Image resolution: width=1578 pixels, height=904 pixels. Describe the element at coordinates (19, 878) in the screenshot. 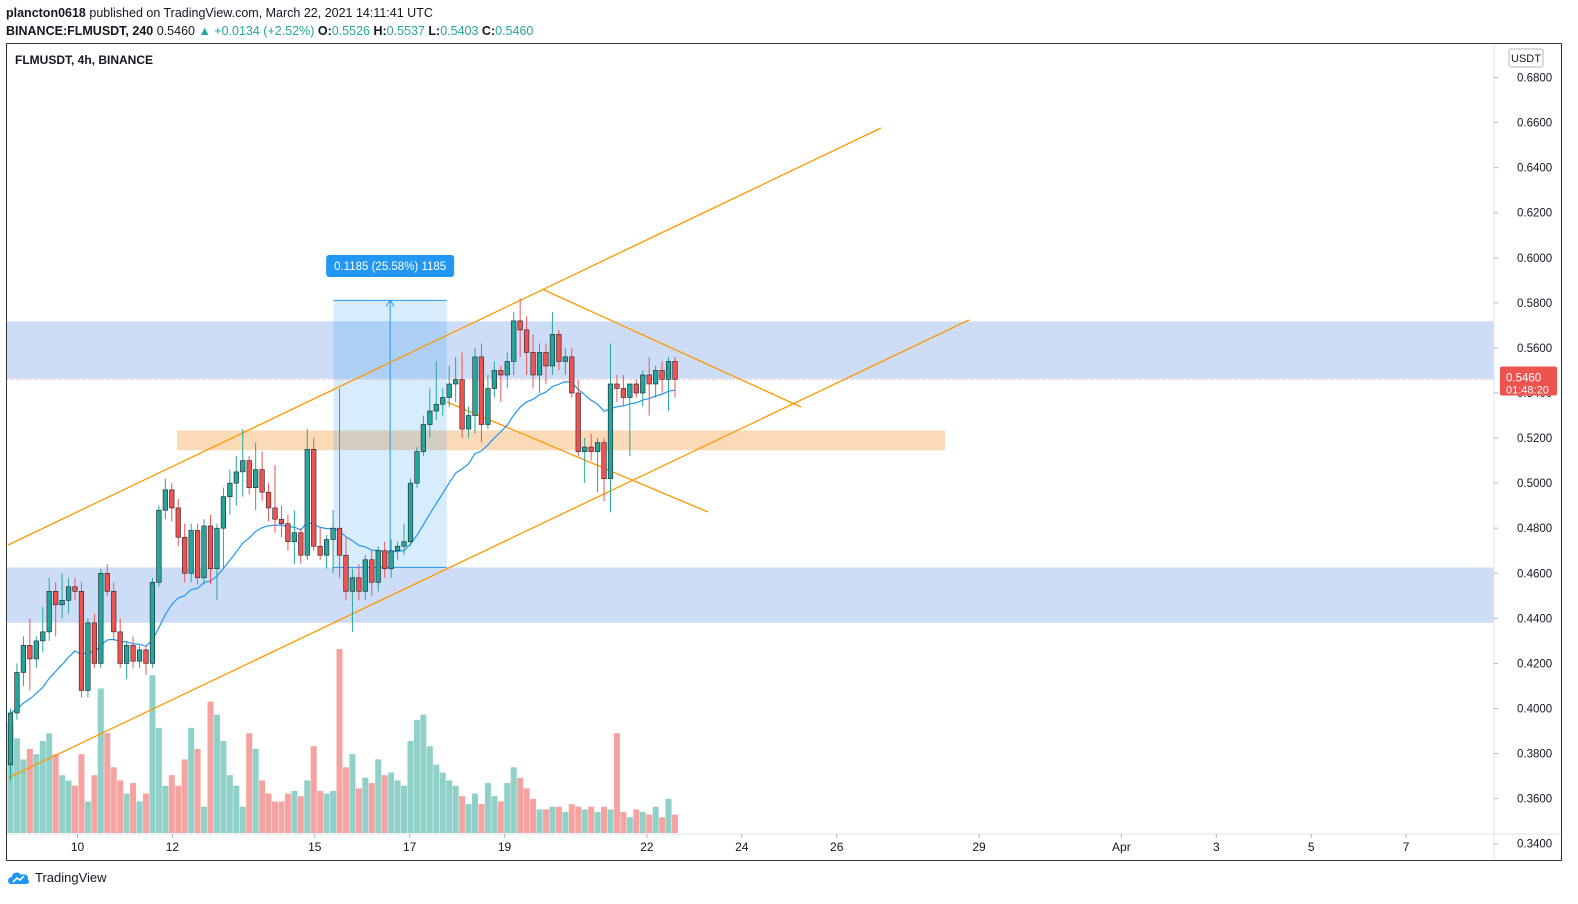

I see `tradingview-logo-icon` at that location.